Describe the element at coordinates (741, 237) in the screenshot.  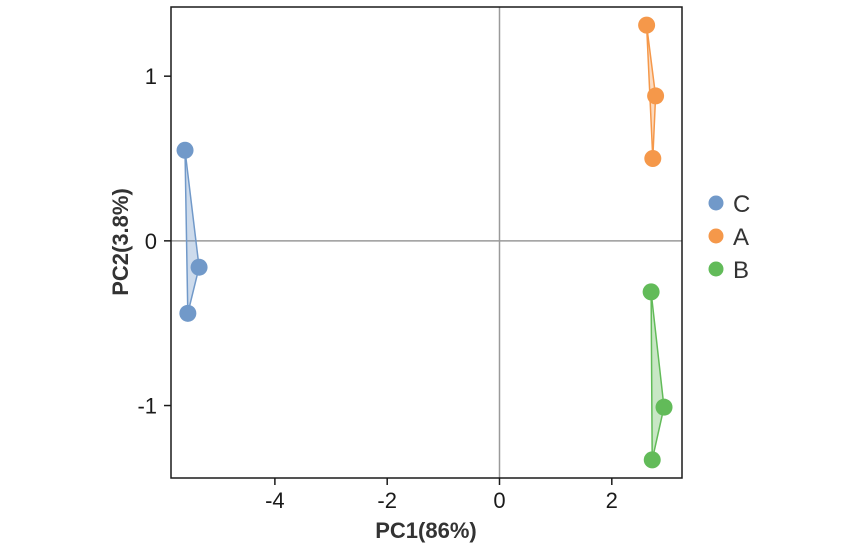
I see `legend-label-A: A` at that location.